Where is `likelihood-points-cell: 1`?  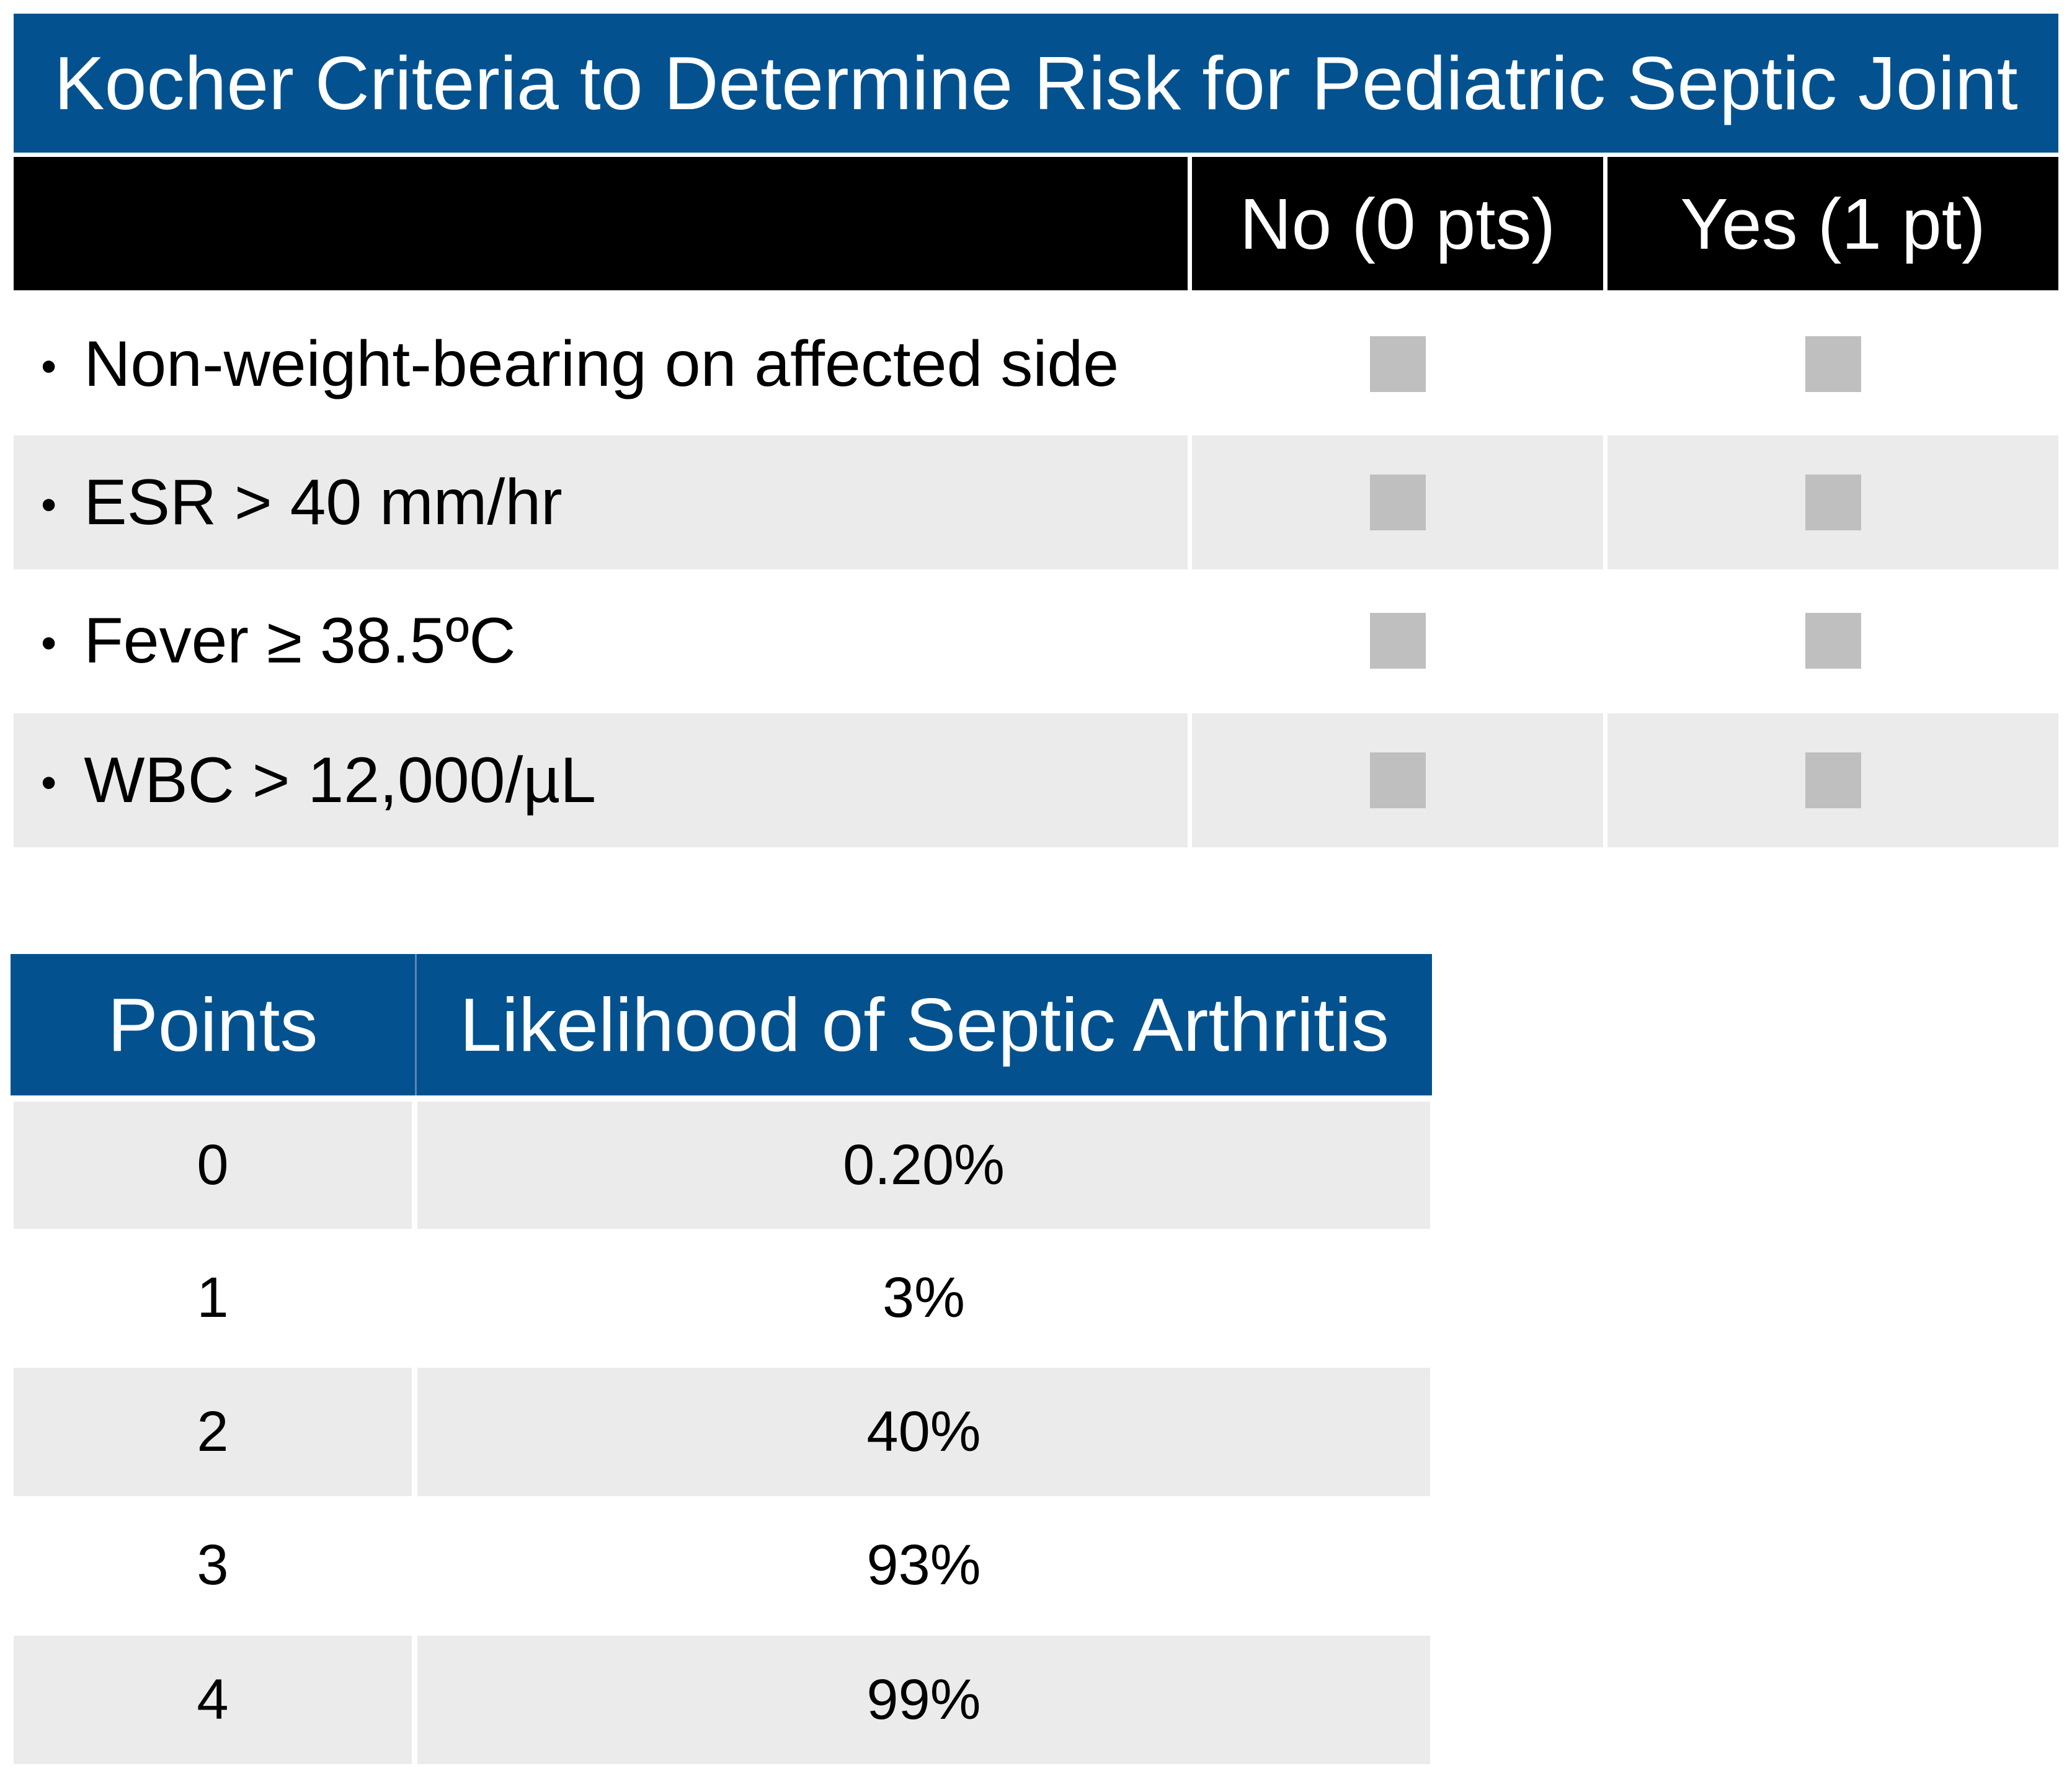
likelihood-points-cell: 1 is located at coordinates (213, 1297).